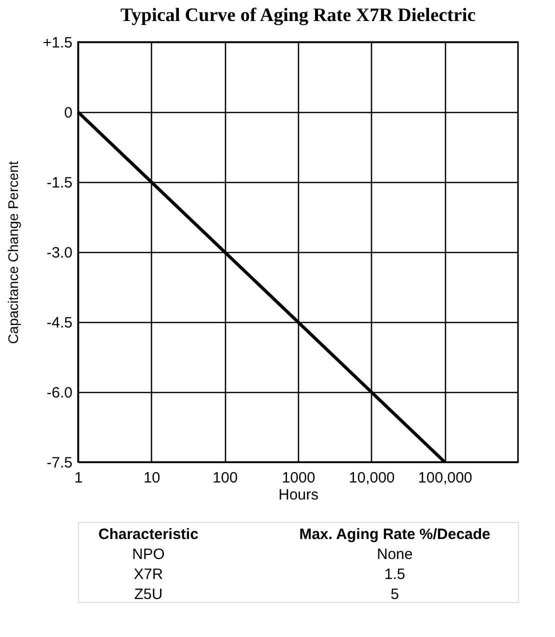  I want to click on text: 1.5, so click(395, 574).